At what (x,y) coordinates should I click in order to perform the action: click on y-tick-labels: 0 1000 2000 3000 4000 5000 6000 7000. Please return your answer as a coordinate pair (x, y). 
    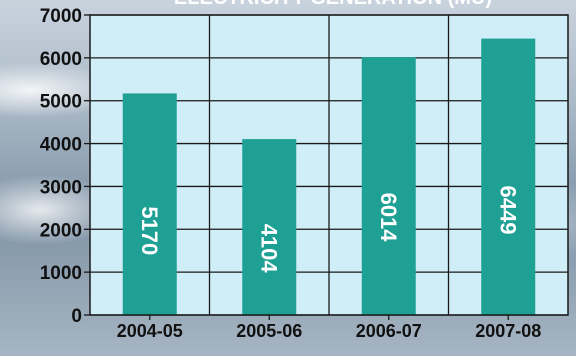
    Looking at the image, I should click on (61, 166).